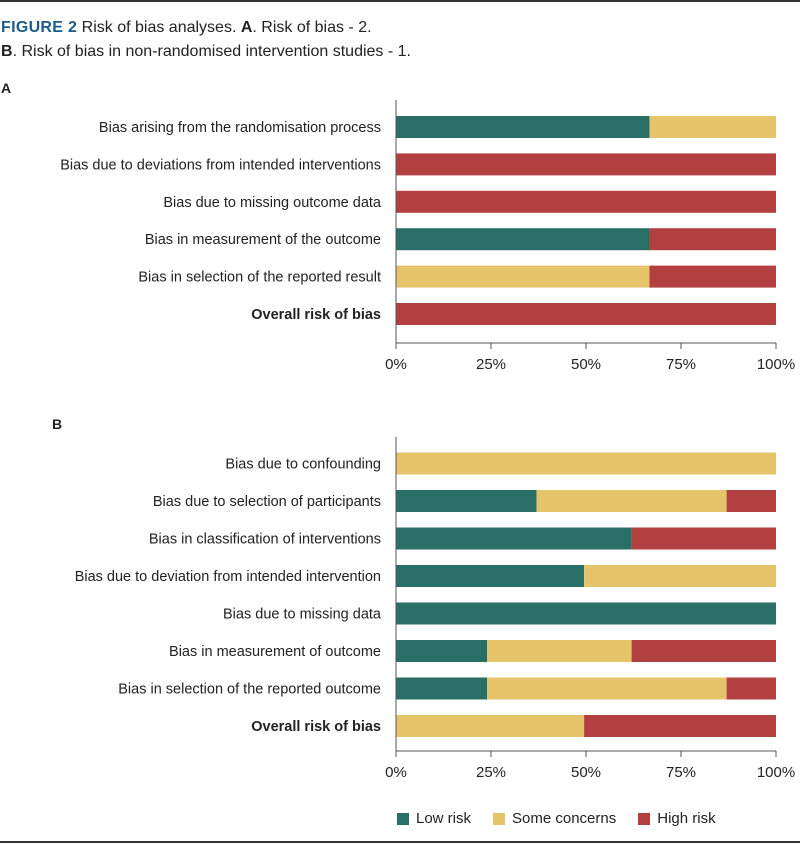 The width and height of the screenshot is (800, 845). Describe the element at coordinates (400, 1) in the screenshot. I see `top-rule` at that location.